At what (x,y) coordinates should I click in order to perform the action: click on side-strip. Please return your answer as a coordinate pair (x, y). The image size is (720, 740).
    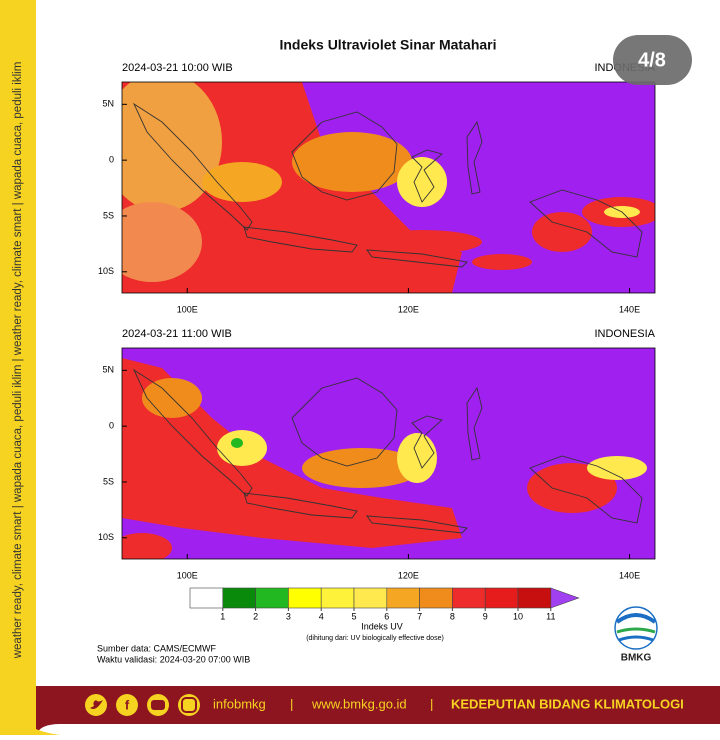
    Looking at the image, I should click on (18, 367).